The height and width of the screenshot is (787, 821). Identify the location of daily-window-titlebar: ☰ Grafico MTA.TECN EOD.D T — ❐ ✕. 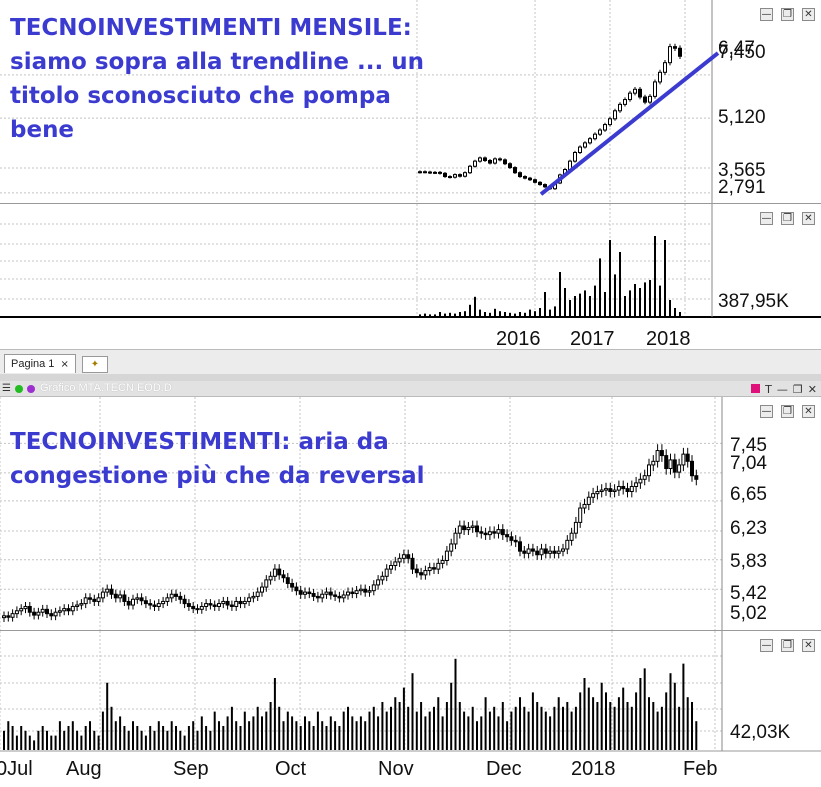
(410, 389).